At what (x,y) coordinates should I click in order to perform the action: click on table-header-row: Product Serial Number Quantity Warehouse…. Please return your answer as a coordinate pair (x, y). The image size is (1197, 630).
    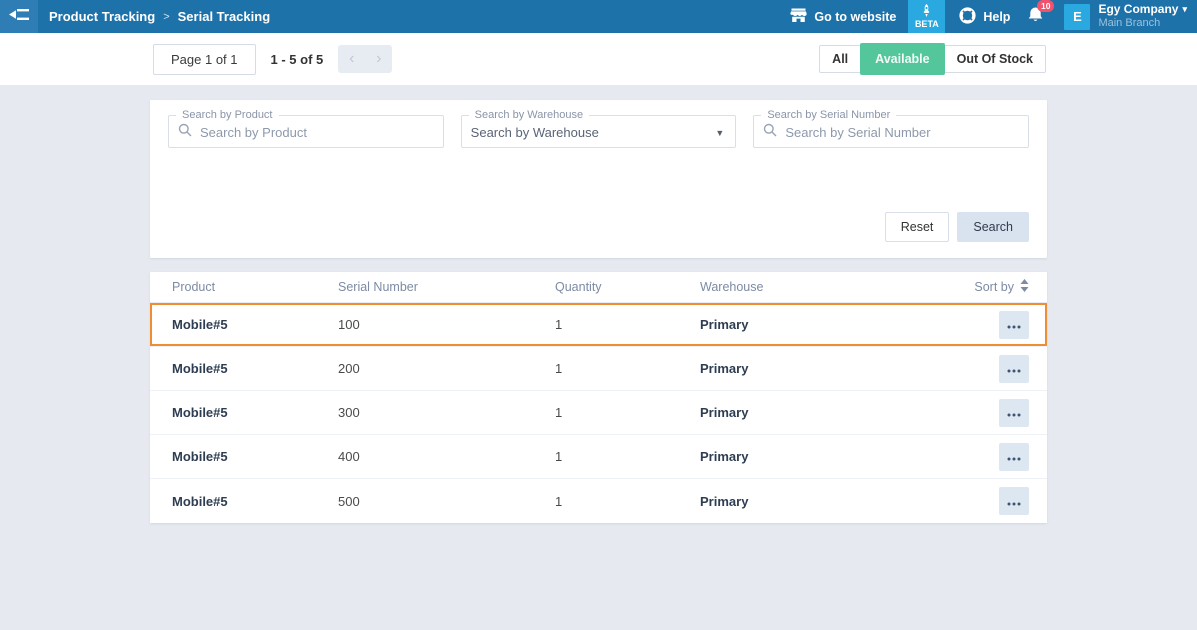
    Looking at the image, I should click on (598, 287).